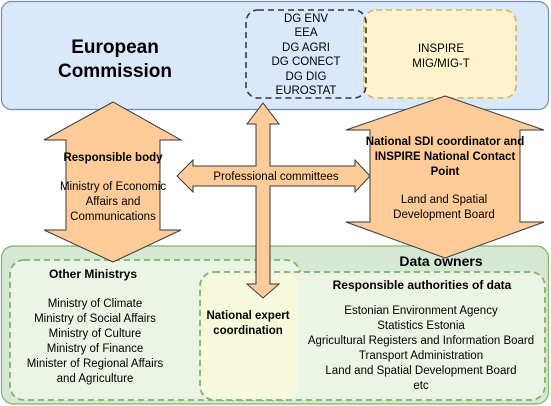 Image resolution: width=551 pixels, height=406 pixels. I want to click on dg-item: DG ENV, so click(306, 19).